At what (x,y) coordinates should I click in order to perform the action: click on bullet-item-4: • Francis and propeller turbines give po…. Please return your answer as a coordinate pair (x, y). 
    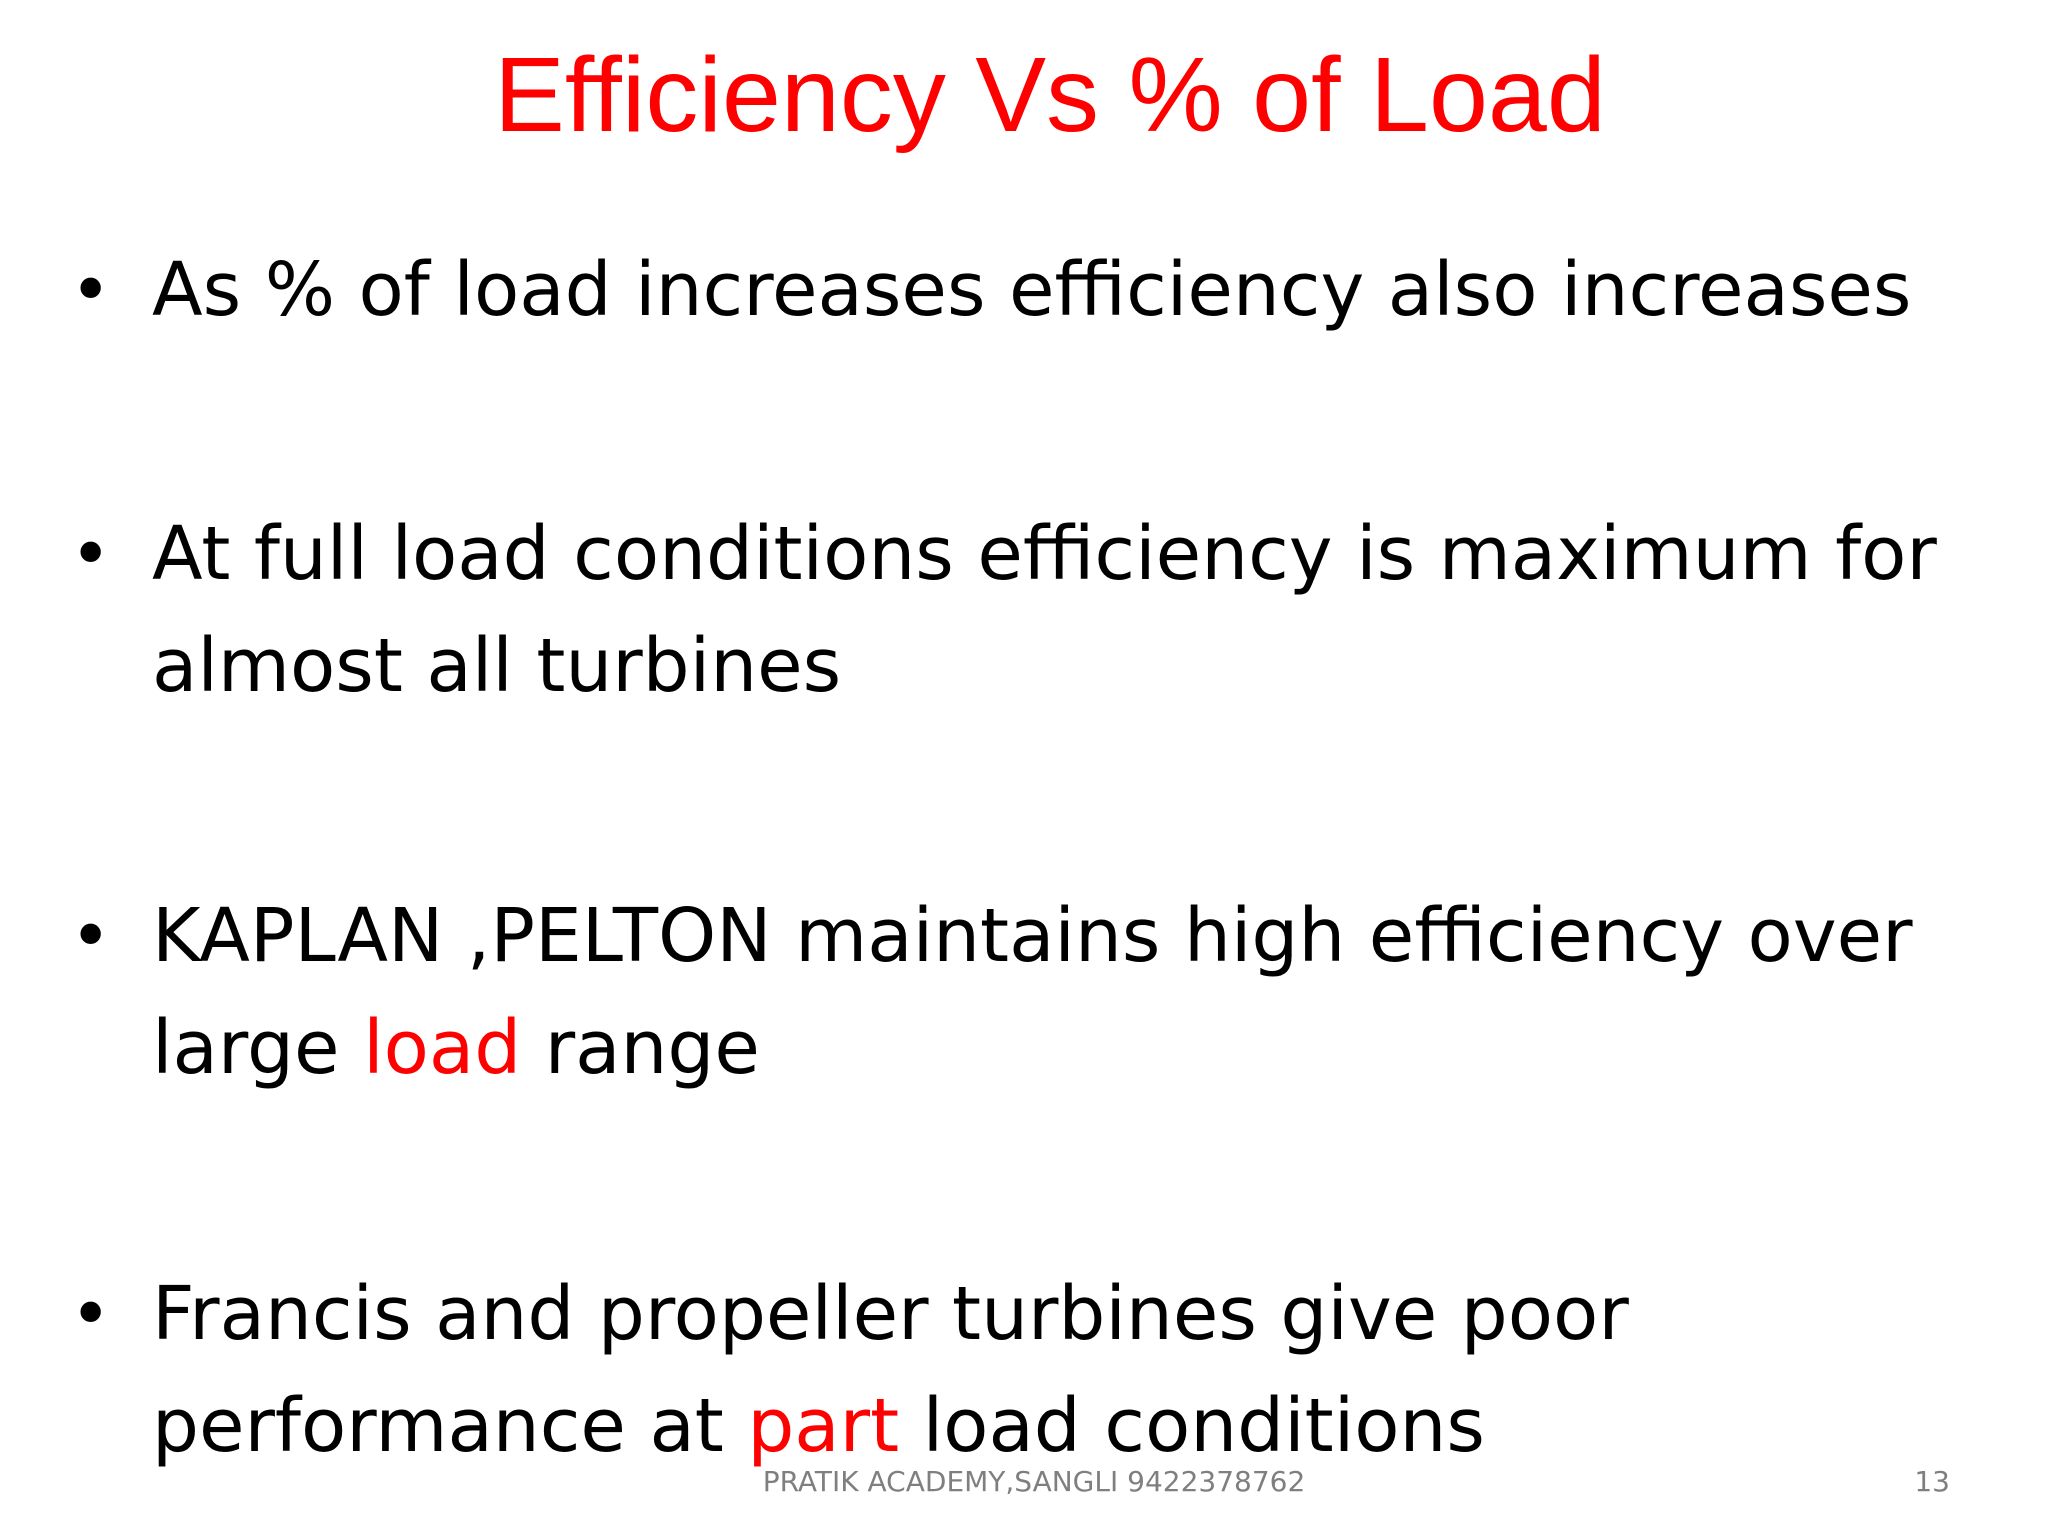
    Looking at the image, I should click on (1020, 1370).